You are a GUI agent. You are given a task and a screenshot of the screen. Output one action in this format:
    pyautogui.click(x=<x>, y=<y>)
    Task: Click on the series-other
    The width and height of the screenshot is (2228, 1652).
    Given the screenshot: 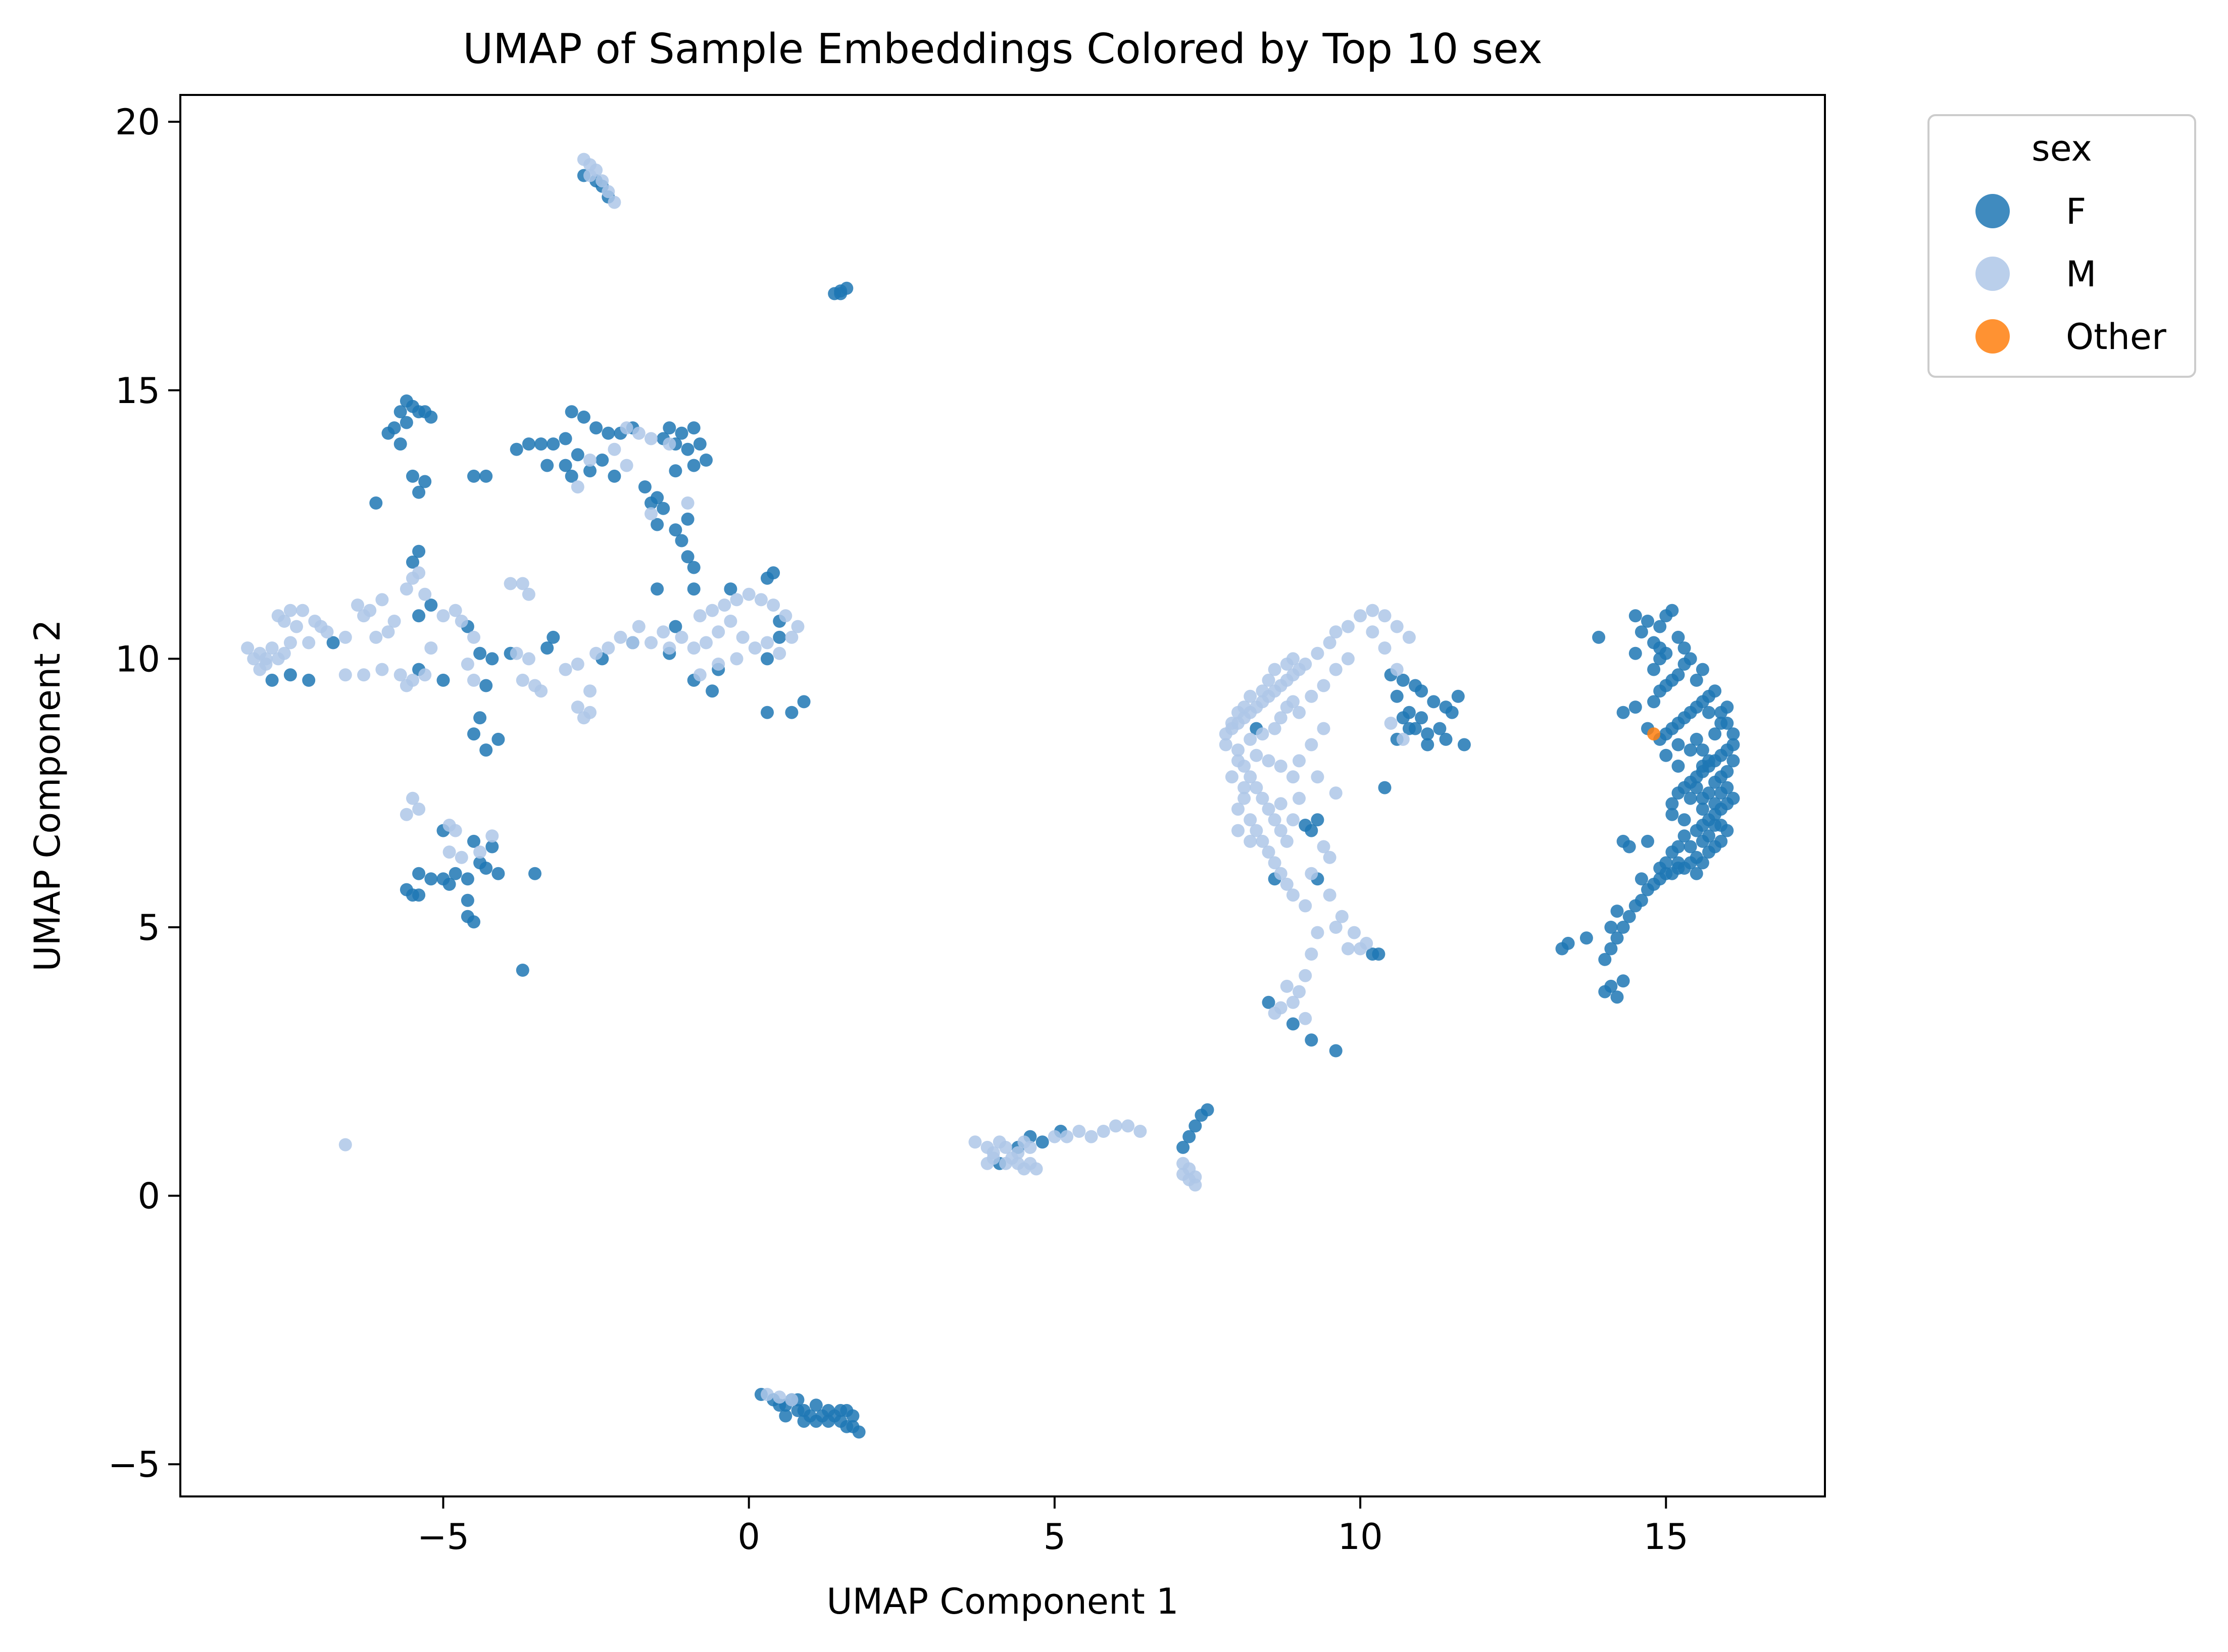 What is the action you would take?
    pyautogui.click(x=1654, y=734)
    